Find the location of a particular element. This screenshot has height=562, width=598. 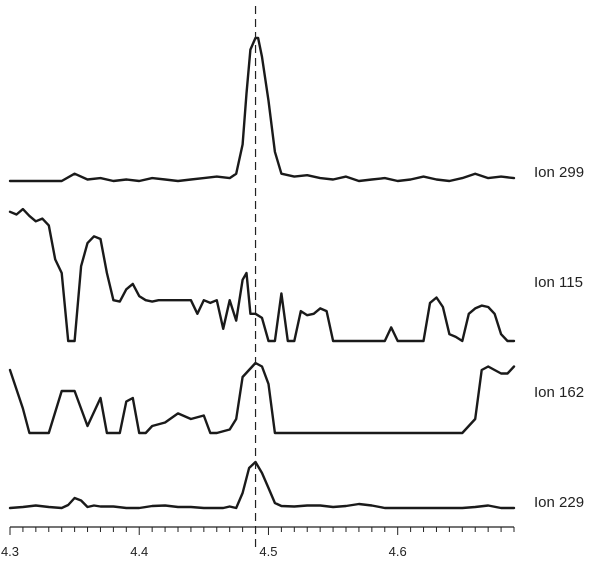

x-tick-label: 4.6 is located at coordinates (398, 551).